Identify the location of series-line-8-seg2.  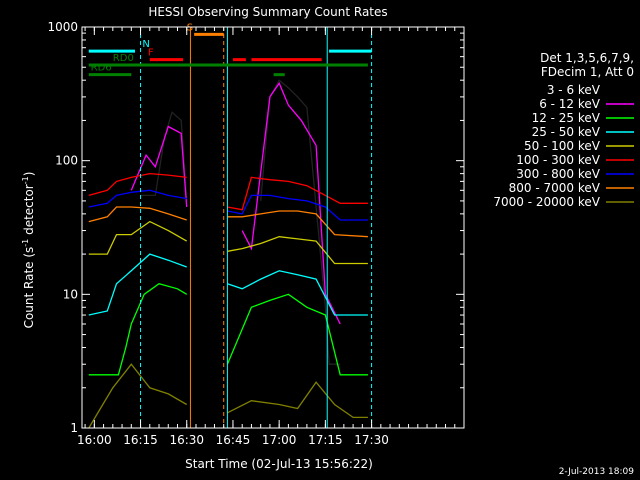
(297, 400).